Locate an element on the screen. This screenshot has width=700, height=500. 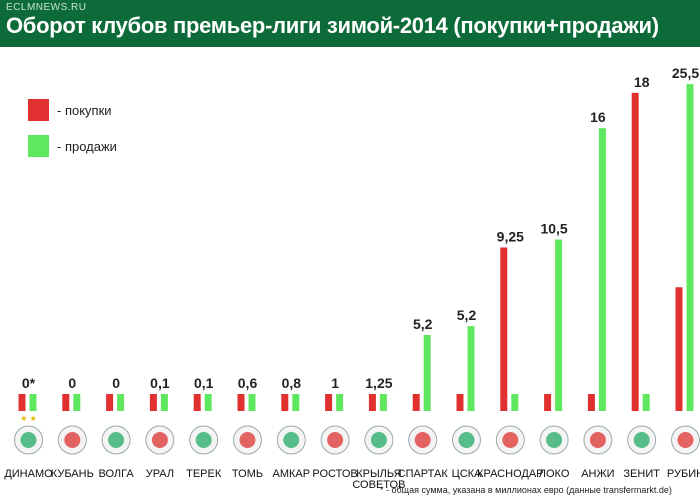
category-label-0: ДИНАМО is located at coordinates (28, 474).